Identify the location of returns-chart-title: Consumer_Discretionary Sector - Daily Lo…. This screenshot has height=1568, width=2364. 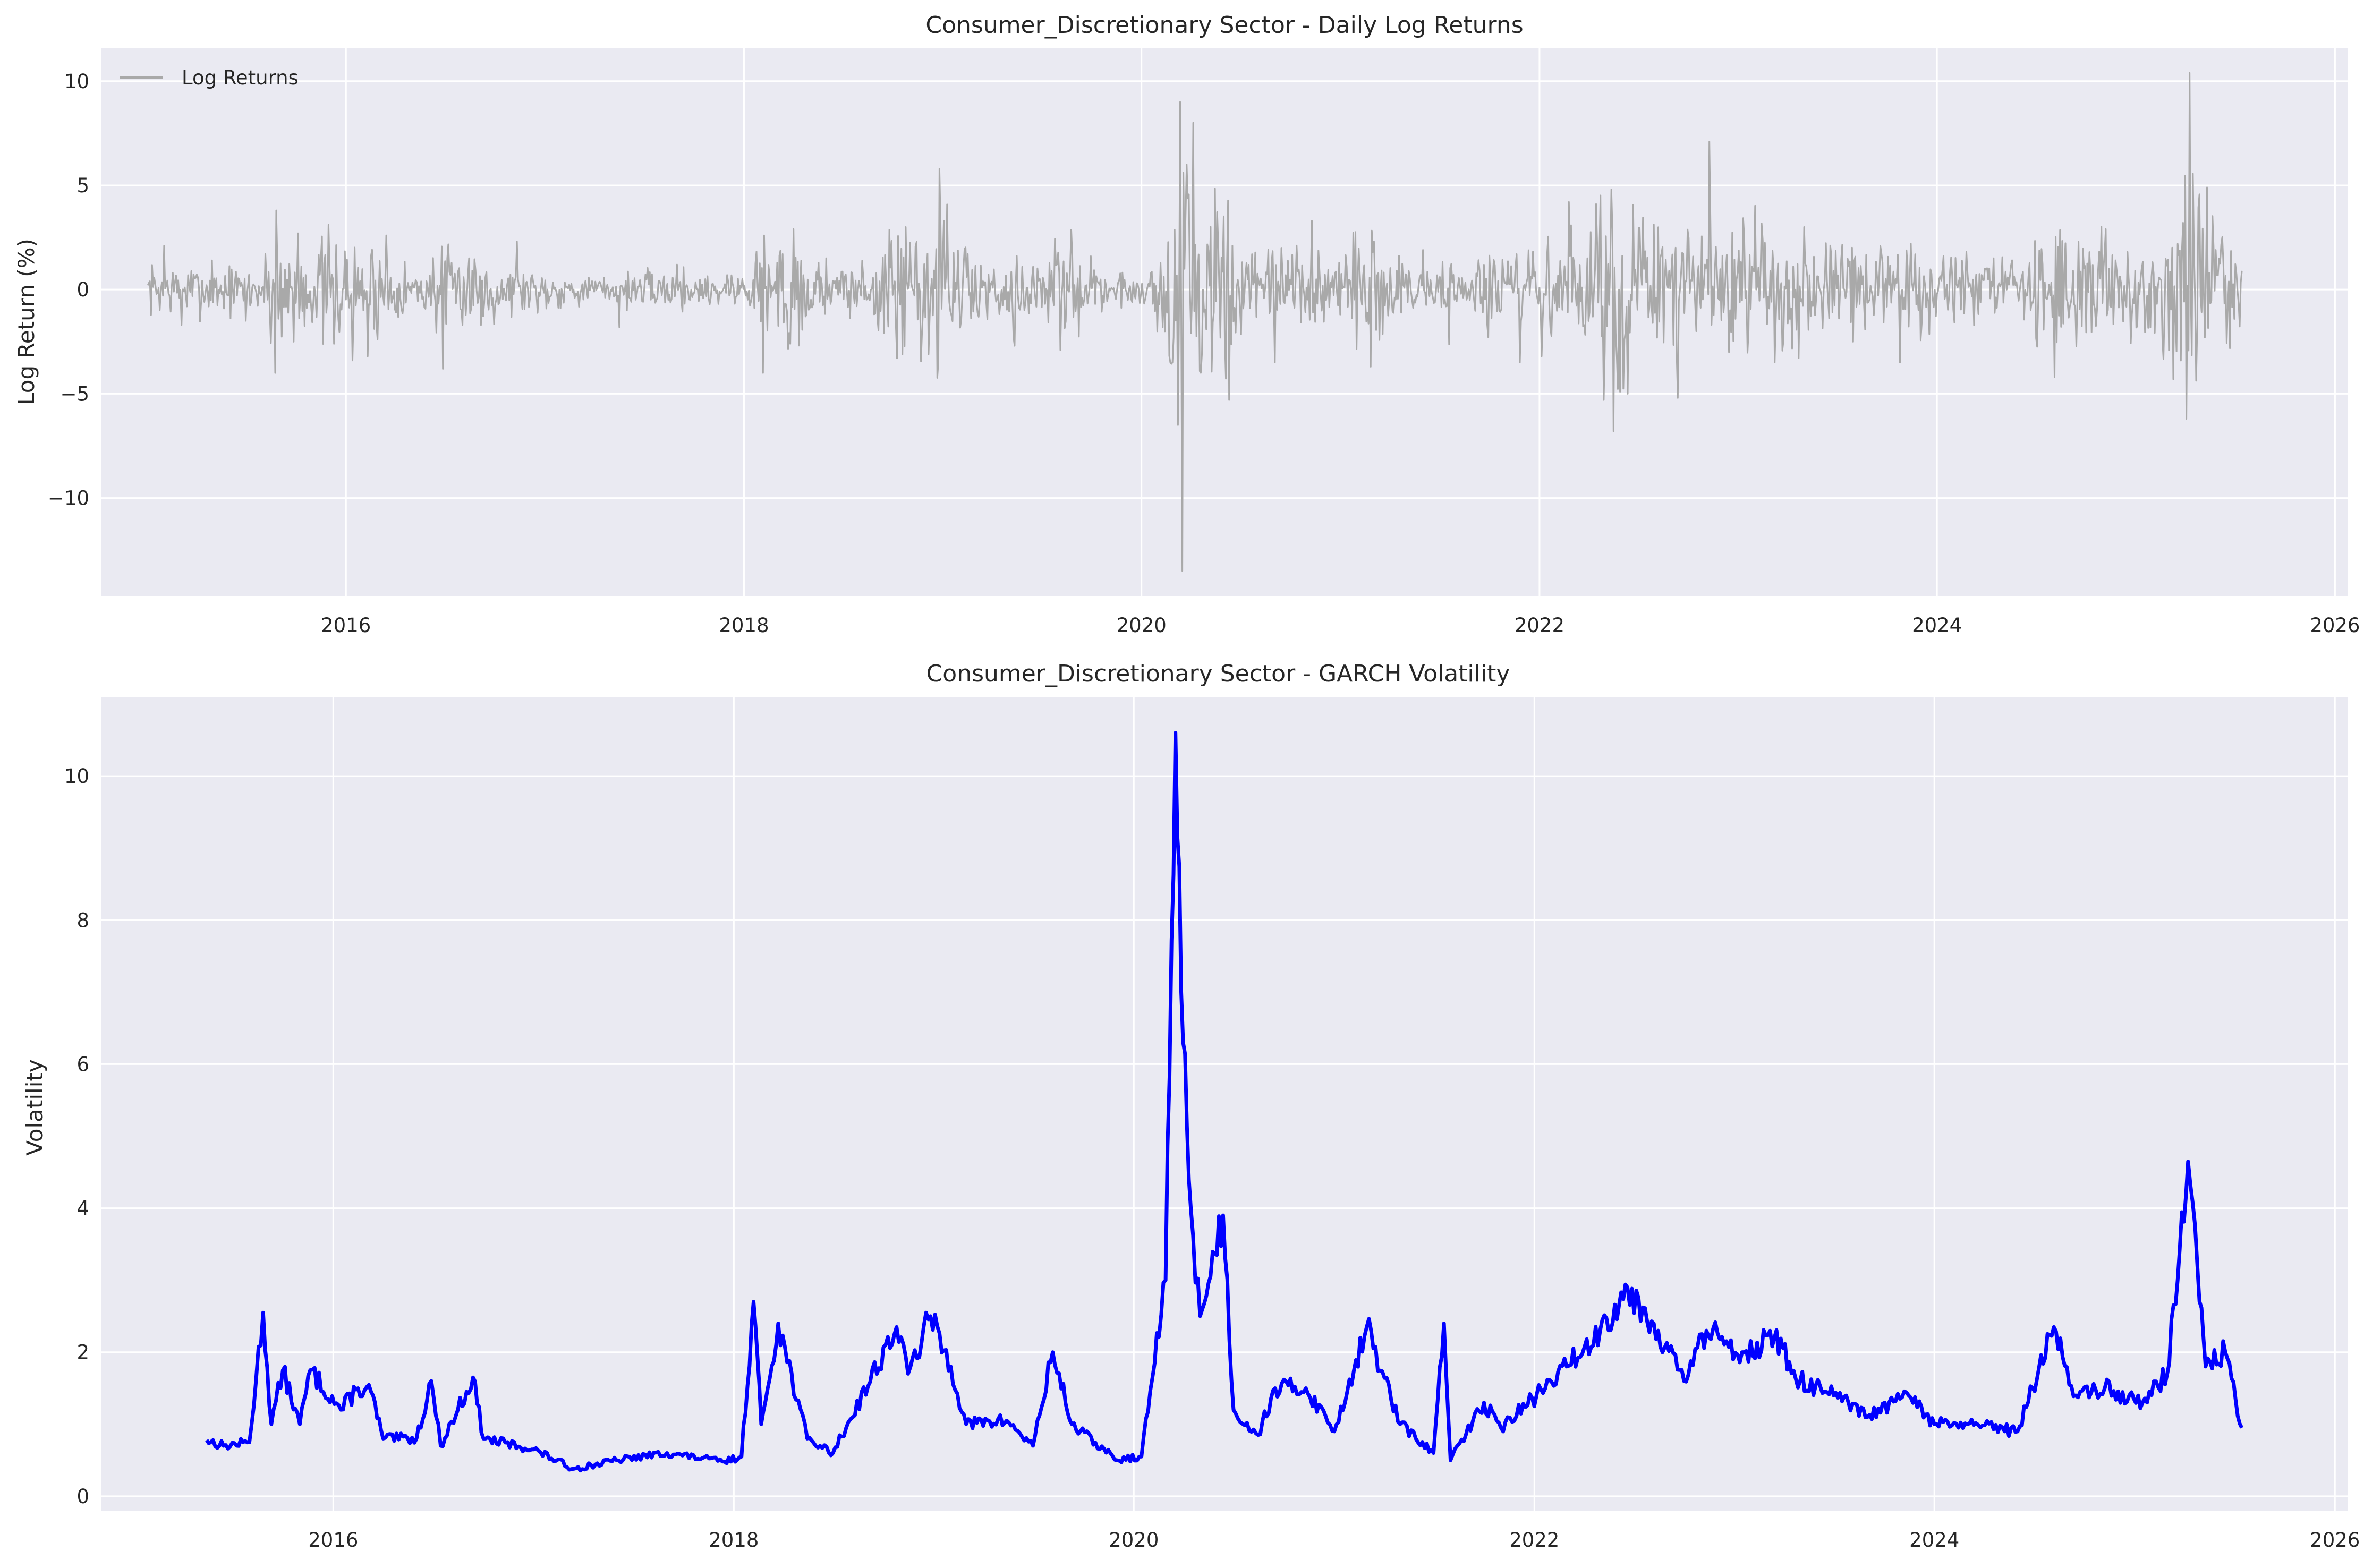
(1224, 25).